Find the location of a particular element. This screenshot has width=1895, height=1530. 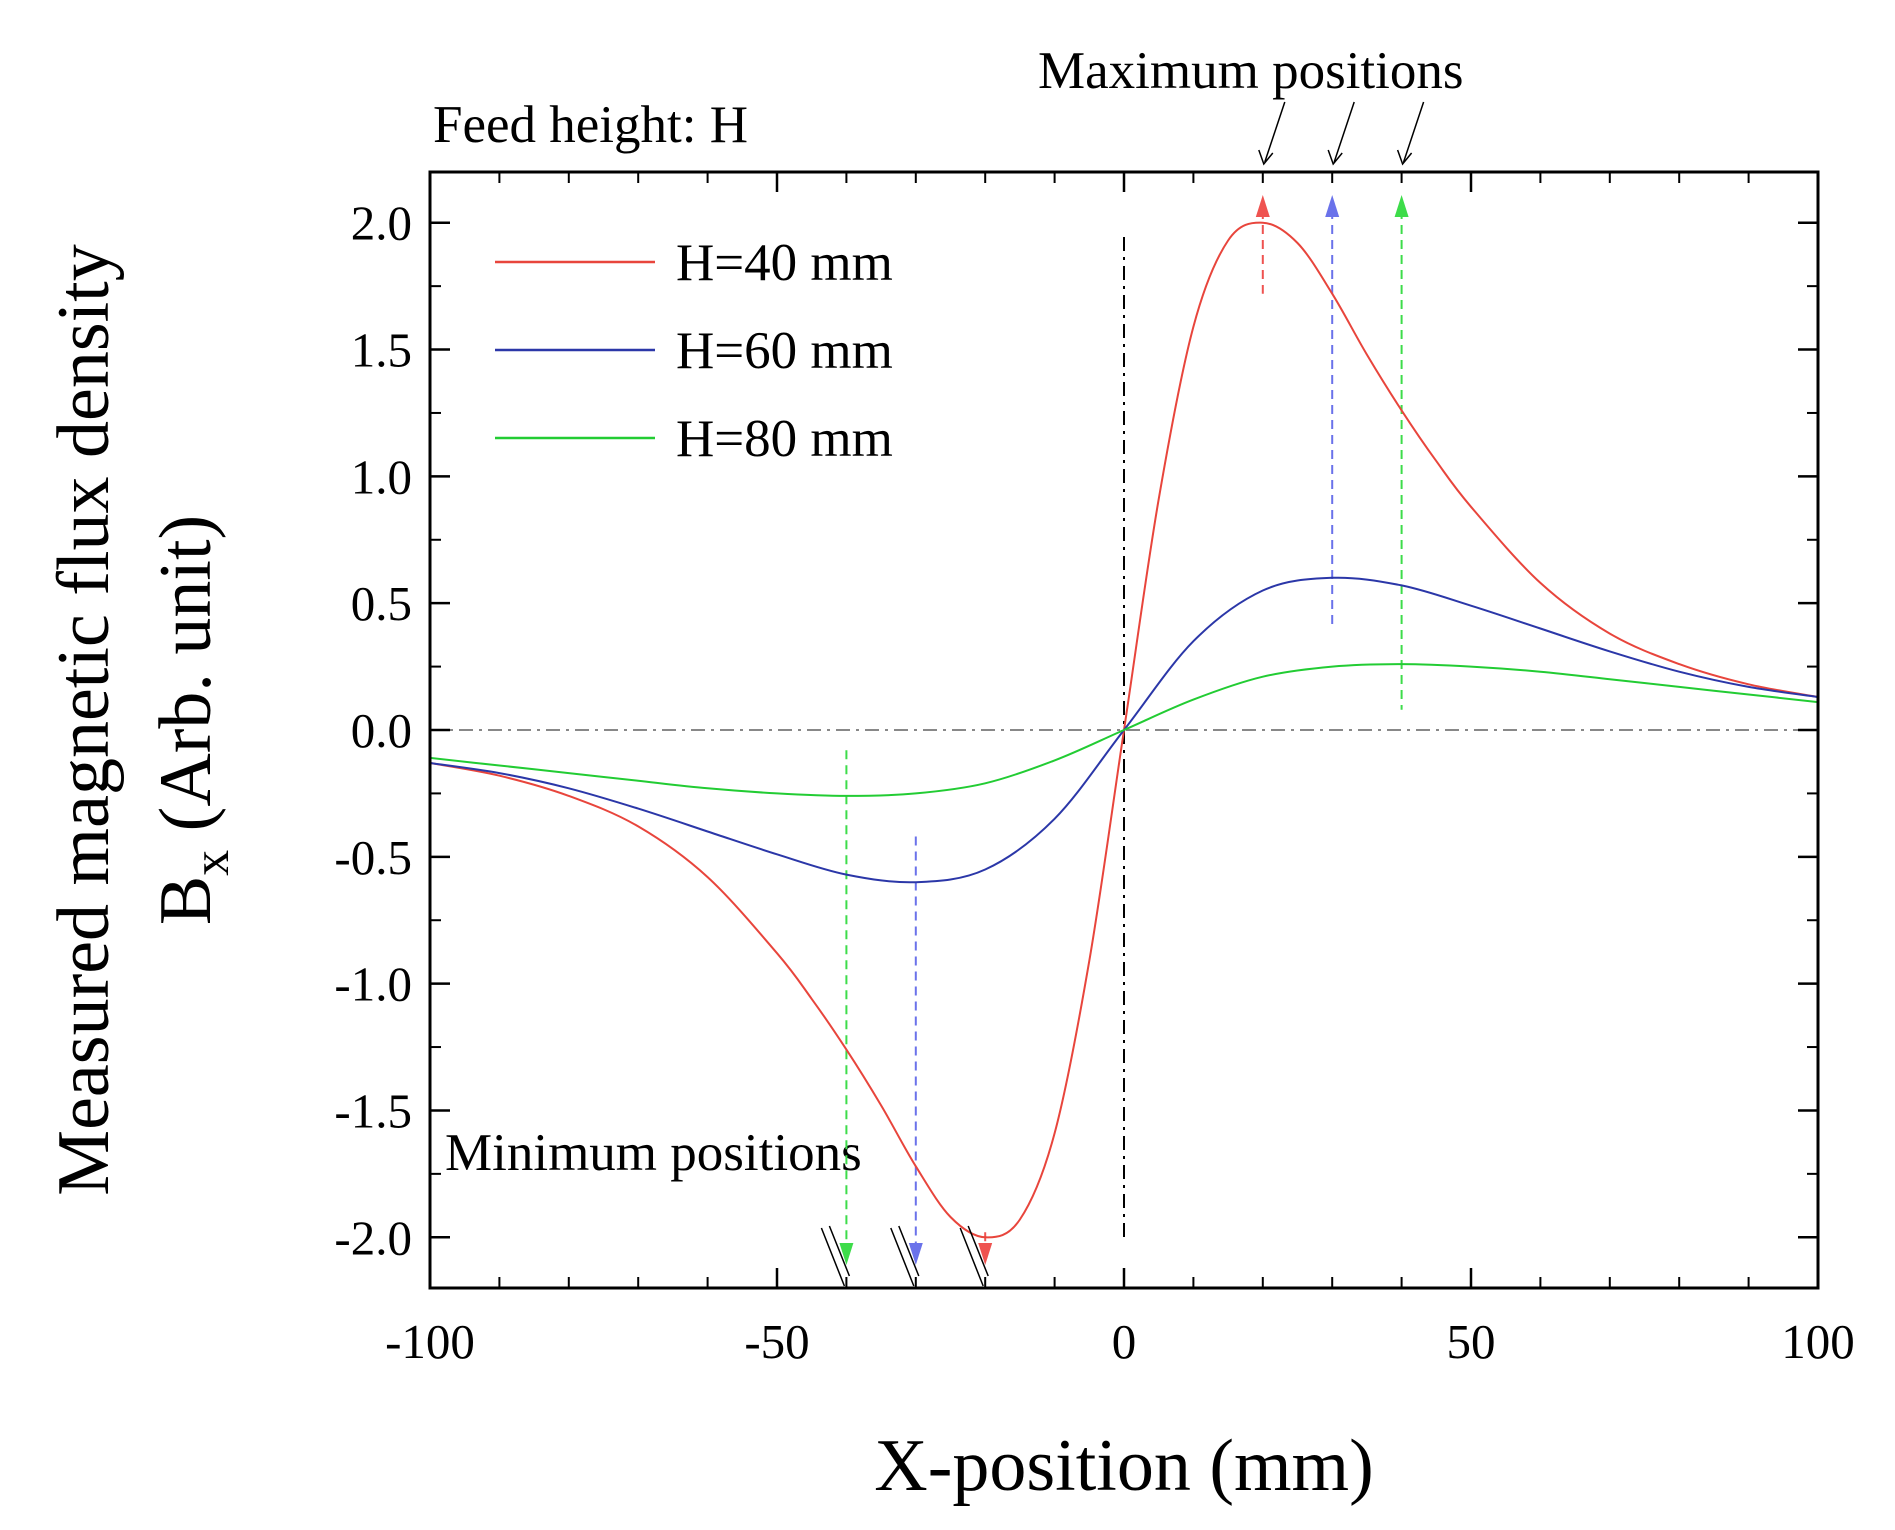

y-tick-label: -1.5 is located at coordinates (373, 1110).